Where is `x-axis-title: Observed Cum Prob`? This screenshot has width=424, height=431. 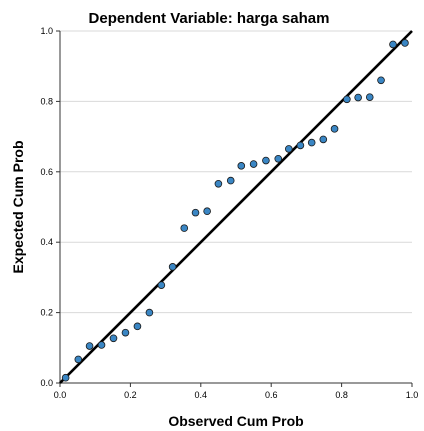
x-axis-title: Observed Cum Prob is located at coordinates (235, 421).